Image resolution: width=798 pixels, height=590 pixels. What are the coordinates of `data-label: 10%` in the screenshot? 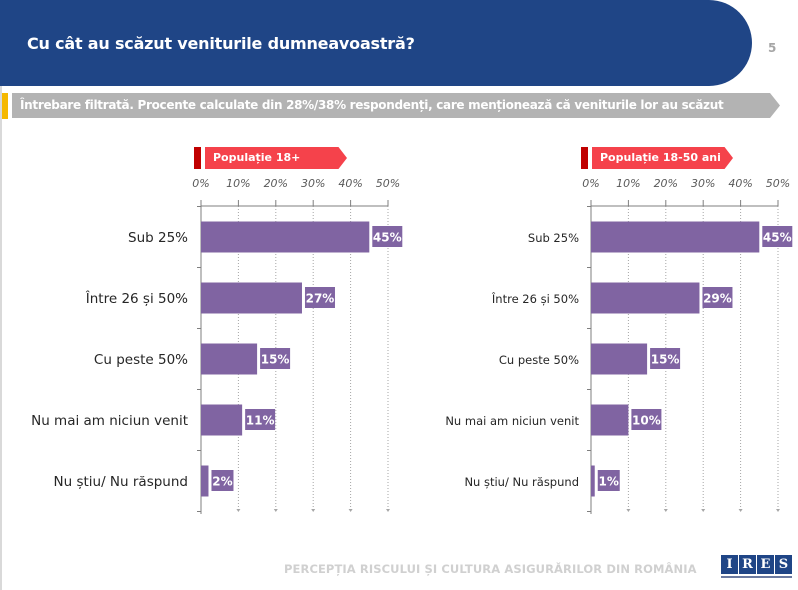 It's located at (646, 421).